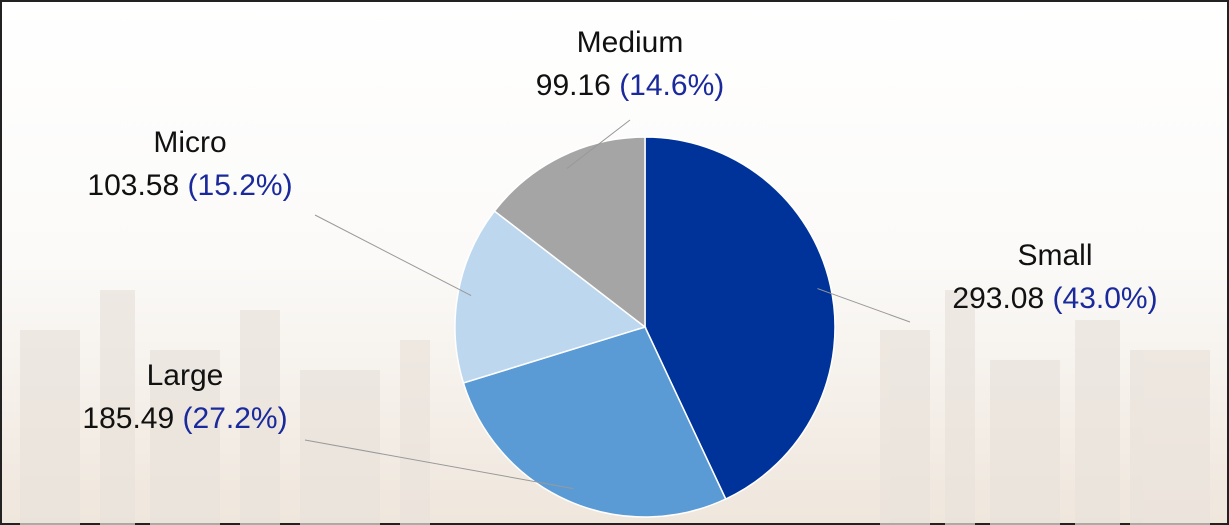  What do you see at coordinates (998, 298) in the screenshot?
I see `value-label: 293.08` at bounding box center [998, 298].